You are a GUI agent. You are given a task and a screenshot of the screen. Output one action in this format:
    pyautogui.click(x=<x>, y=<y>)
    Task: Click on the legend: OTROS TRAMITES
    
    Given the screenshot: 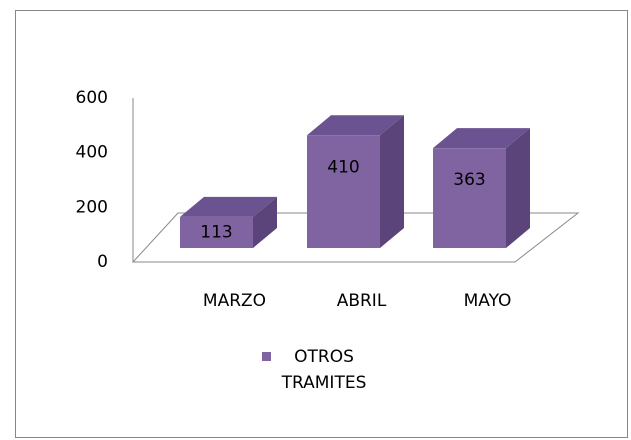 What is the action you would take?
    pyautogui.click(x=322, y=370)
    